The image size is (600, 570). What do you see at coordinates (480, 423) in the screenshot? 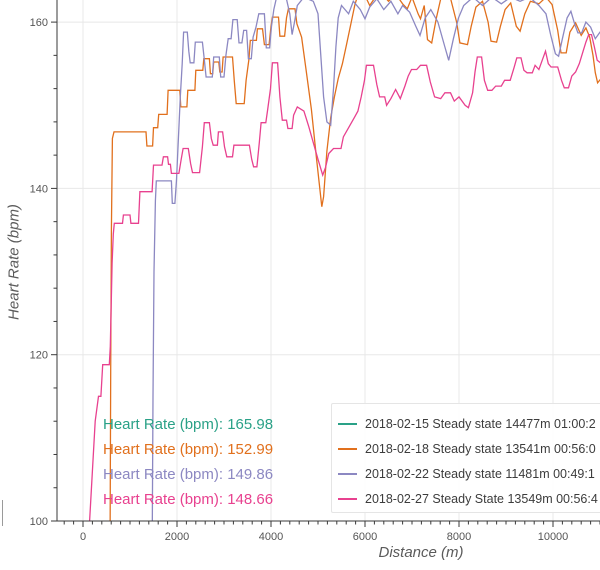
I see `legend-item-label: 2018-02-15 Steady state 14477m 01:00:2` at bounding box center [480, 423].